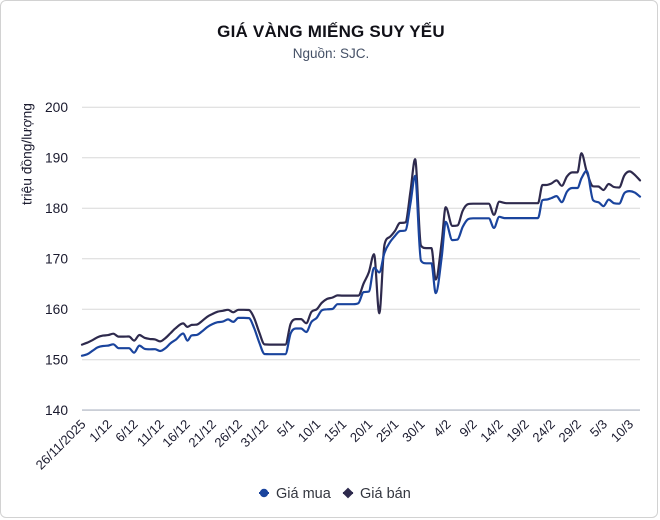  Describe the element at coordinates (150, 433) in the screenshot. I see `svg-text: 11/12` at that location.